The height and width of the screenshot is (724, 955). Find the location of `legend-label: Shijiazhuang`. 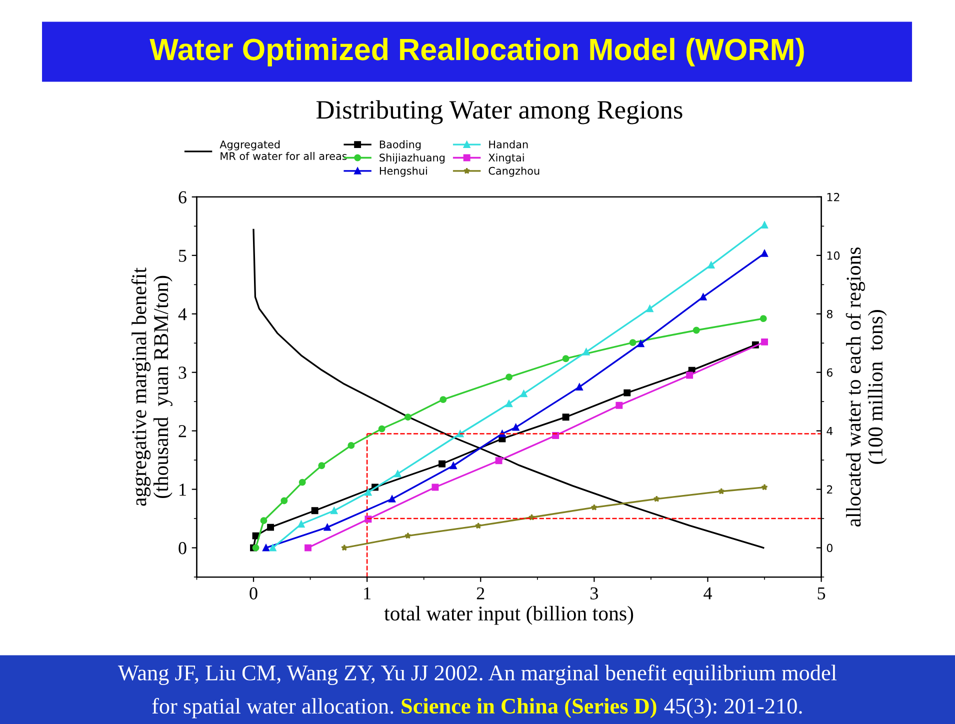

legend-label: Shijiazhuang is located at coordinates (412, 158).